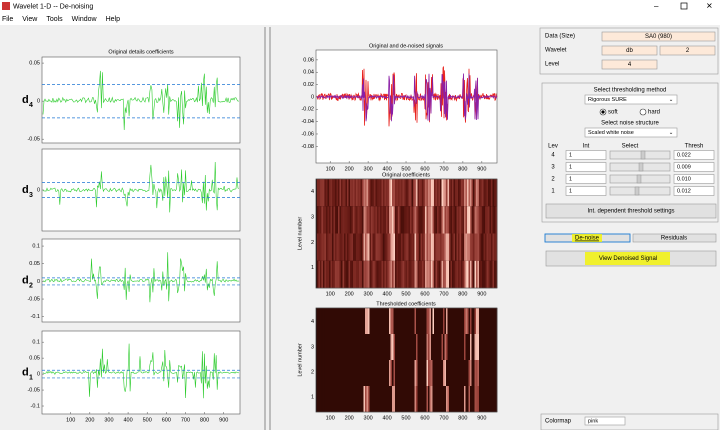  What do you see at coordinates (30, 19) in the screenshot?
I see `menu-item: View` at bounding box center [30, 19].